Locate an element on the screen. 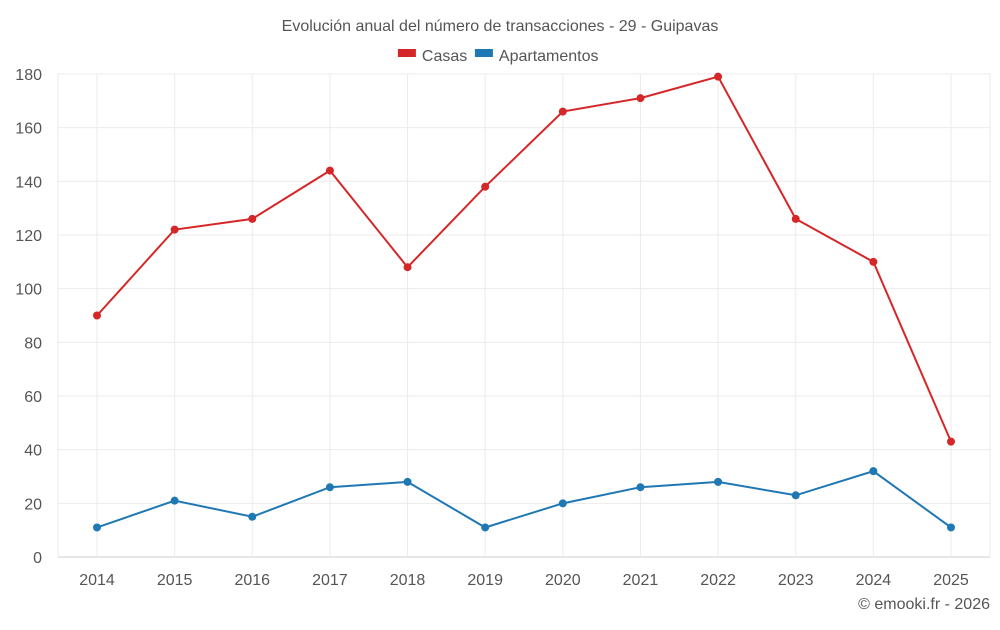  legend-item-apartamentos: Apartamentos is located at coordinates (536, 56).